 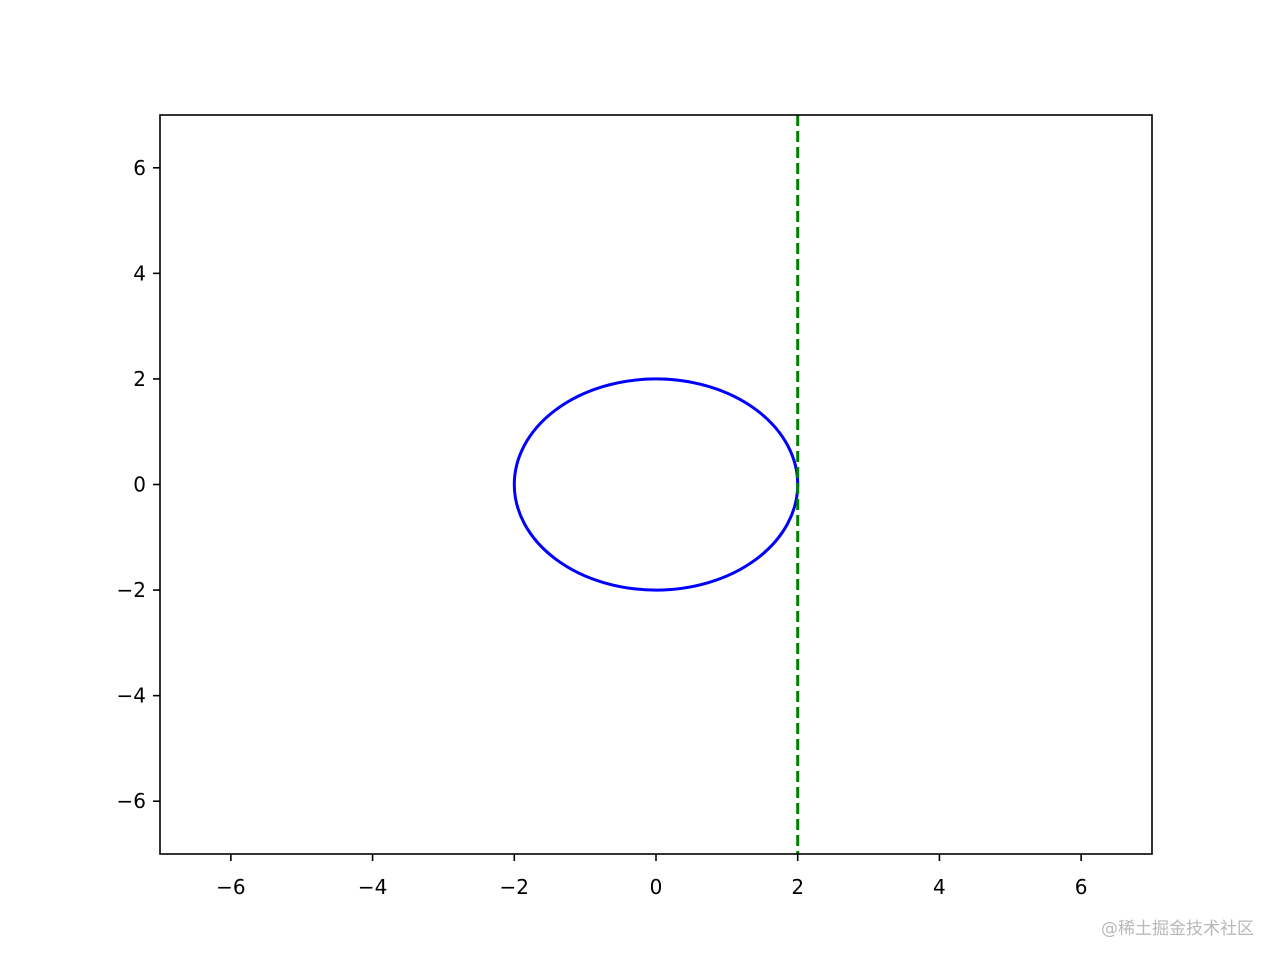 What do you see at coordinates (656, 887) in the screenshot?
I see `x-tick-label: 0` at bounding box center [656, 887].